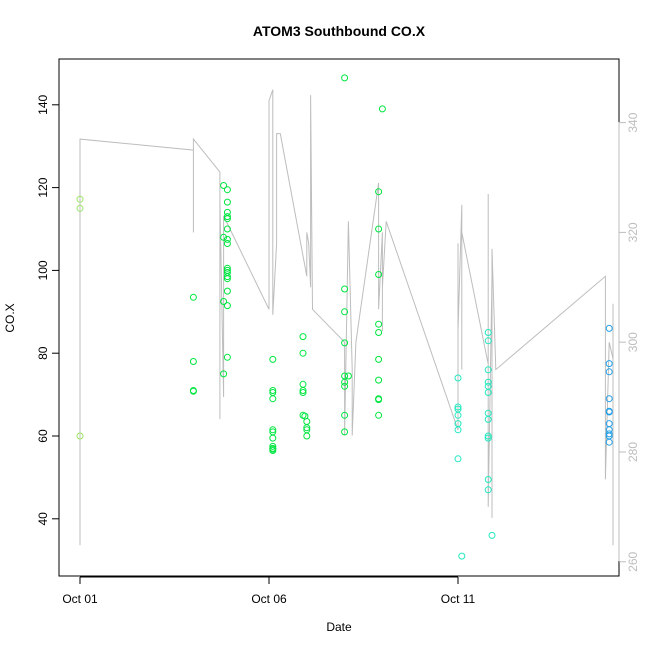 The image size is (650, 650). What do you see at coordinates (633, 232) in the screenshot?
I see `y2-tick-label: 320` at bounding box center [633, 232].